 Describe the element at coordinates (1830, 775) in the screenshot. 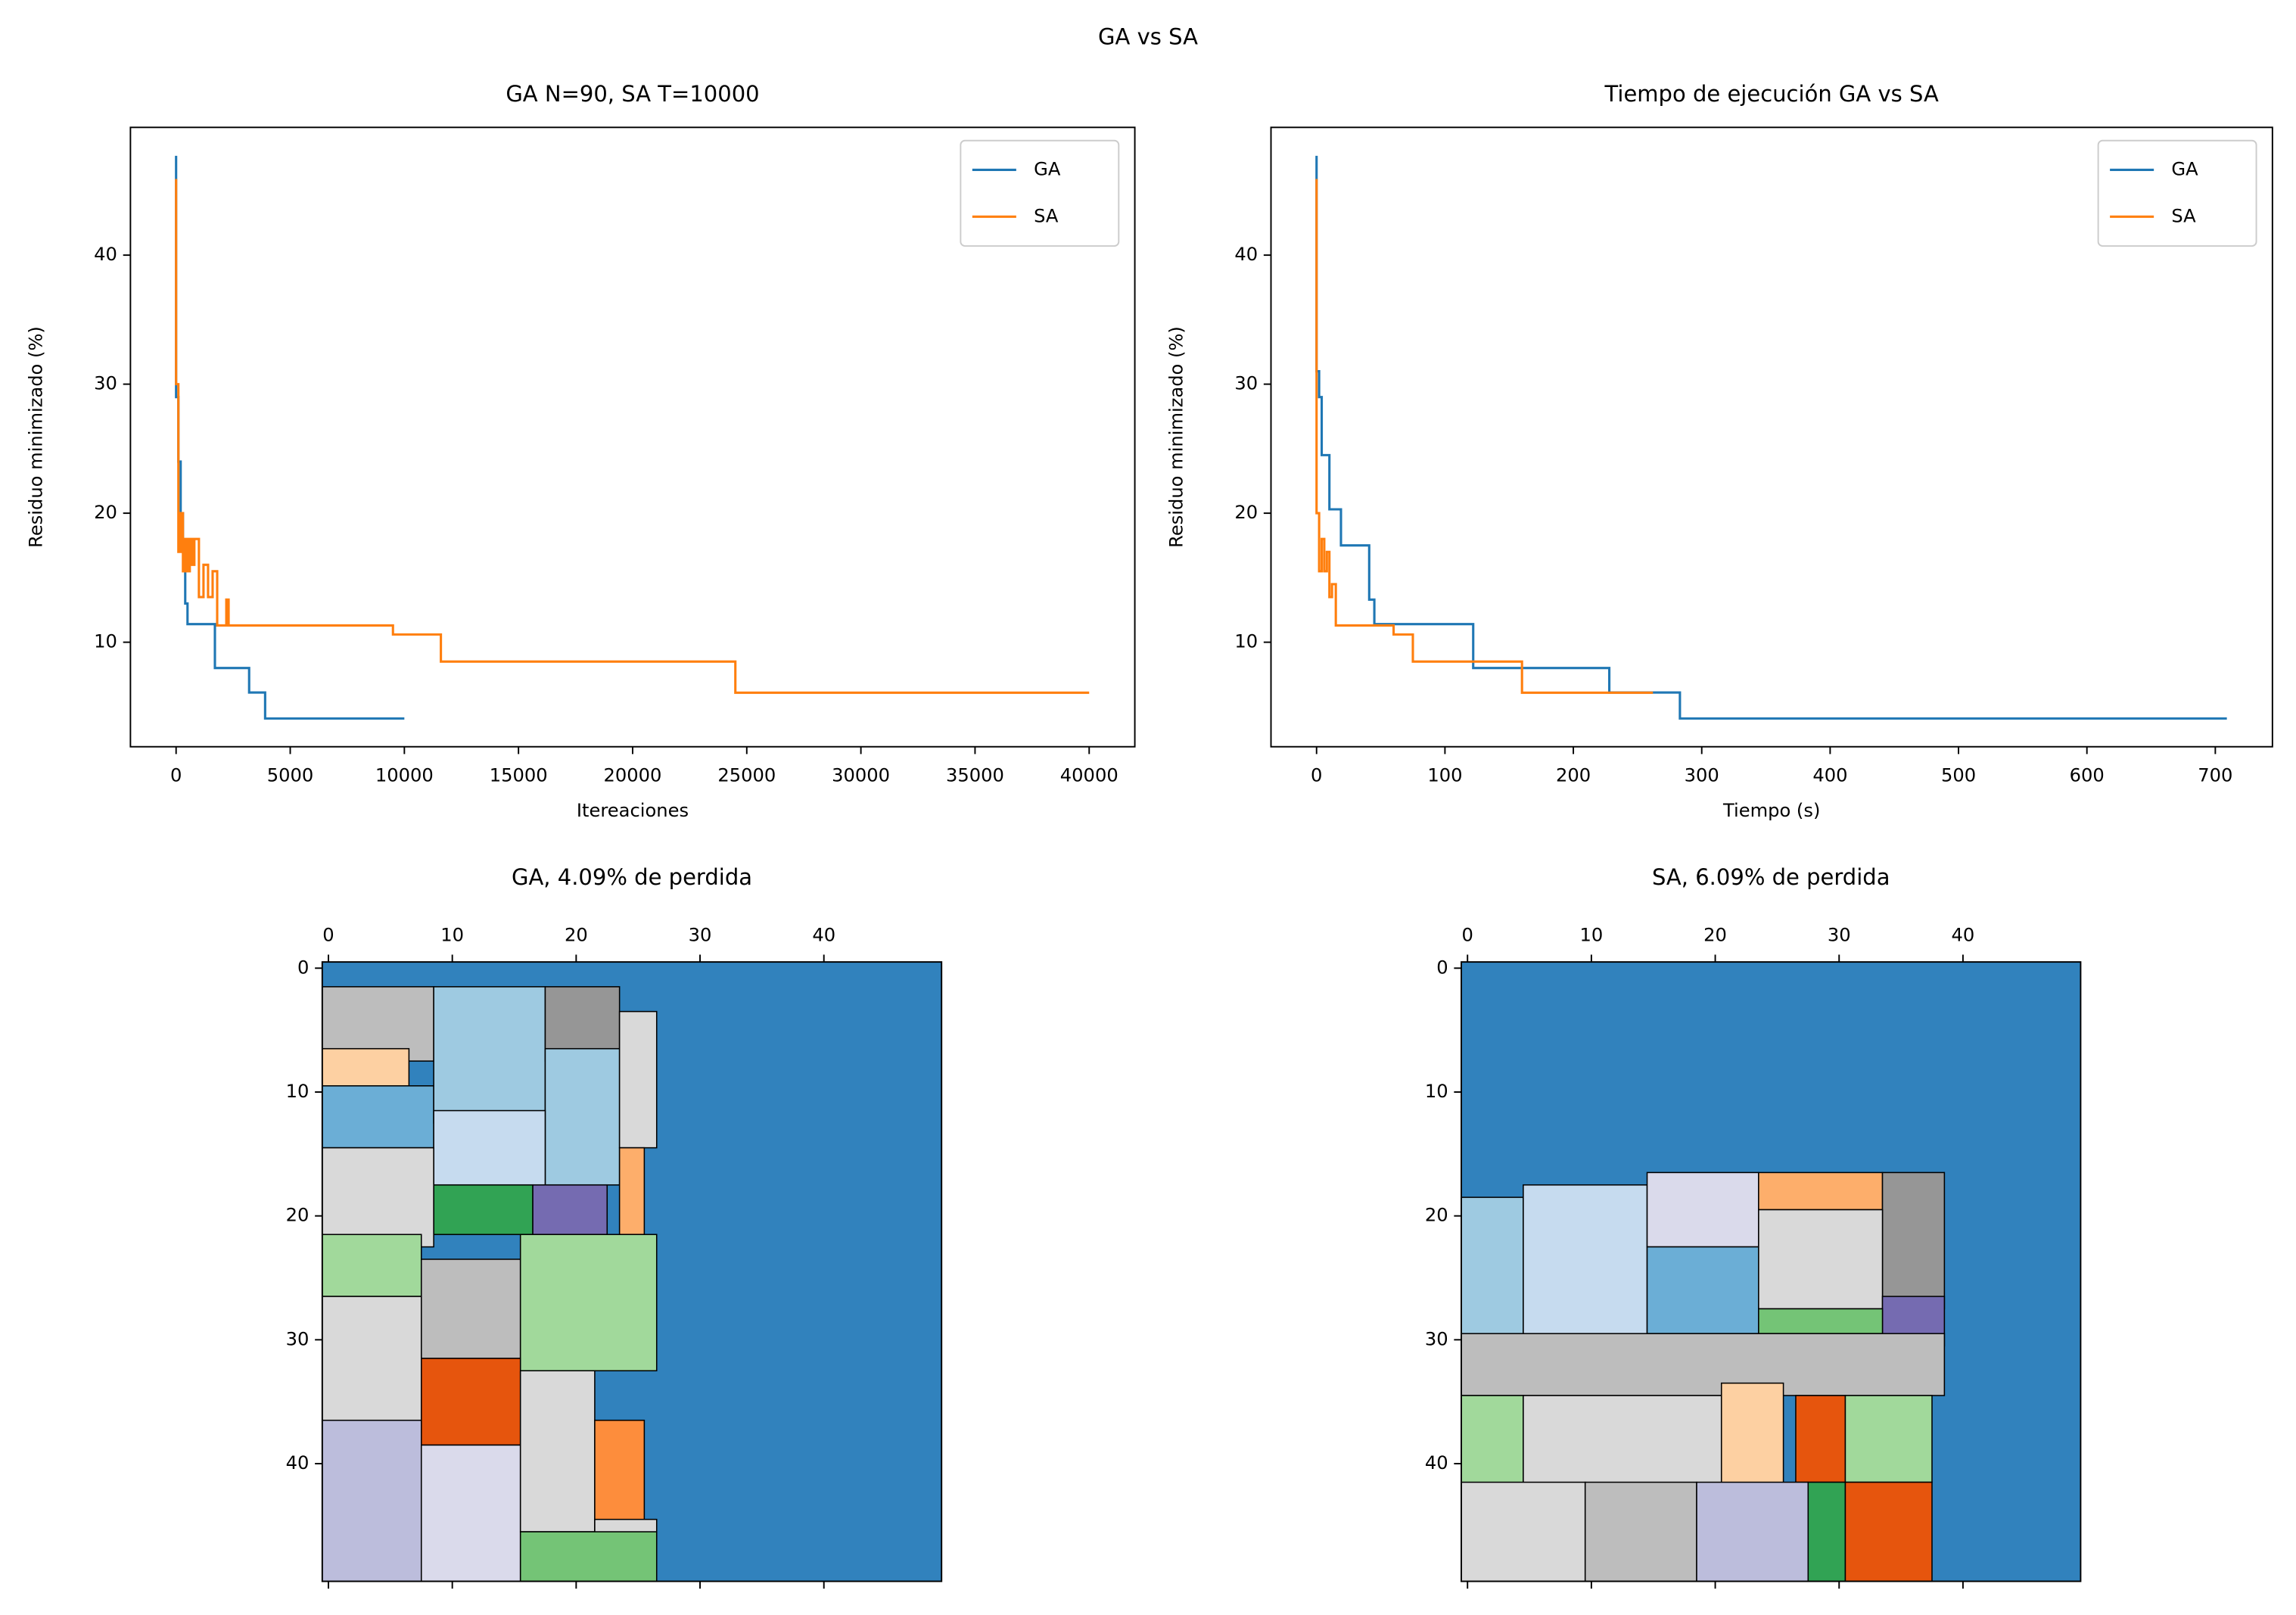

I see `x-tick-label: 400` at that location.